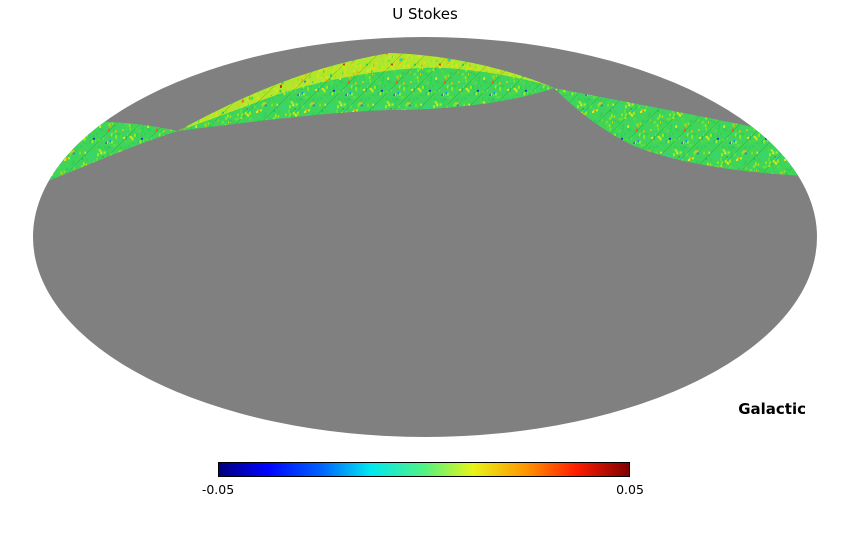  I want to click on colorbar-gradient, so click(424, 469).